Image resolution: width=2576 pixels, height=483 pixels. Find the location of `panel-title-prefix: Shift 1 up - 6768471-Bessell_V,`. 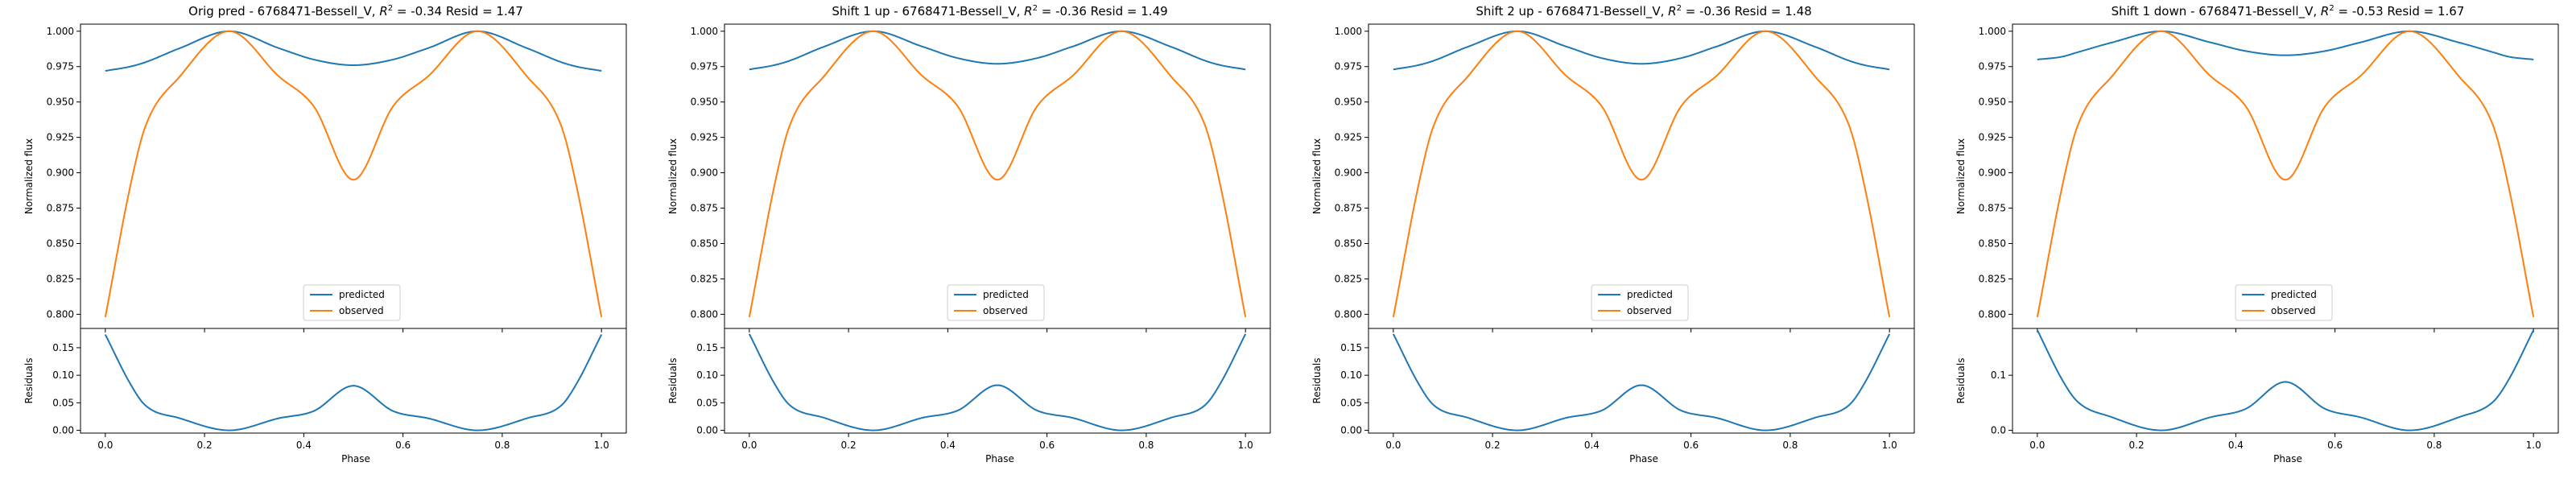

panel-title-prefix: Shift 1 up - 6768471-Bessell_V, is located at coordinates (928, 11).